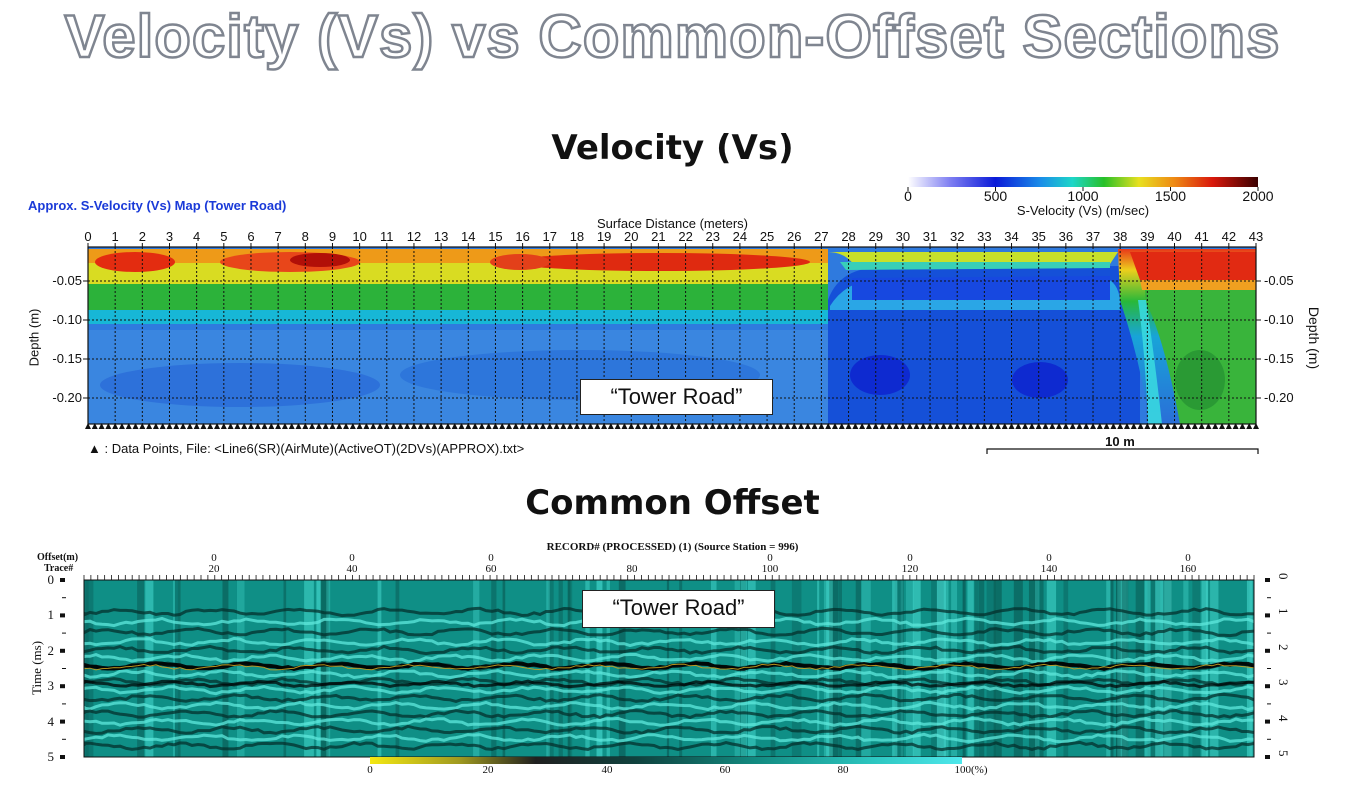 The image size is (1345, 790). What do you see at coordinates (1174, 236) in the screenshot?
I see `velocity-x-tick-label: 40` at bounding box center [1174, 236].